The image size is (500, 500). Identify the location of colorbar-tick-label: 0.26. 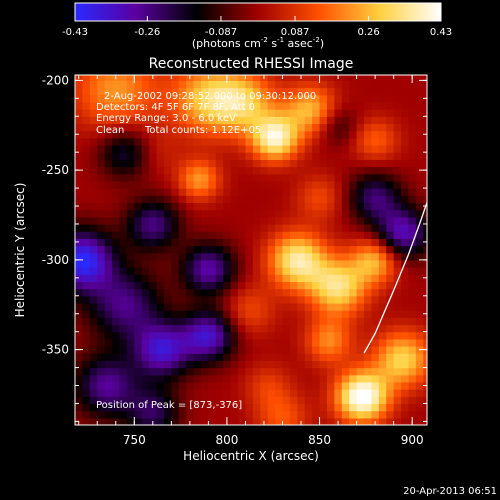
(369, 32).